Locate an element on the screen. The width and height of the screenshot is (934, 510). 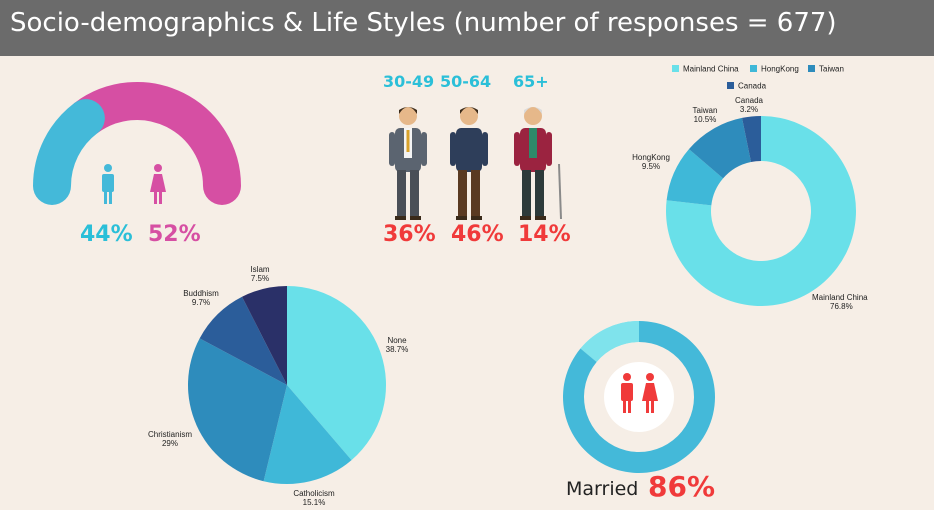
married-percent-label: 86% is located at coordinates (682, 486).